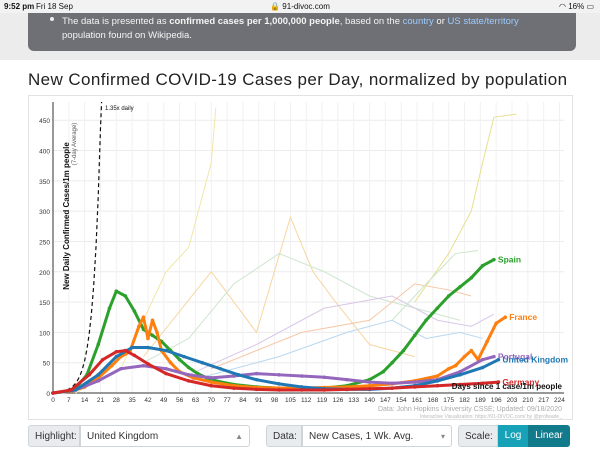 This screenshot has width=600, height=450. I want to click on series-line-germany, so click(275, 372).